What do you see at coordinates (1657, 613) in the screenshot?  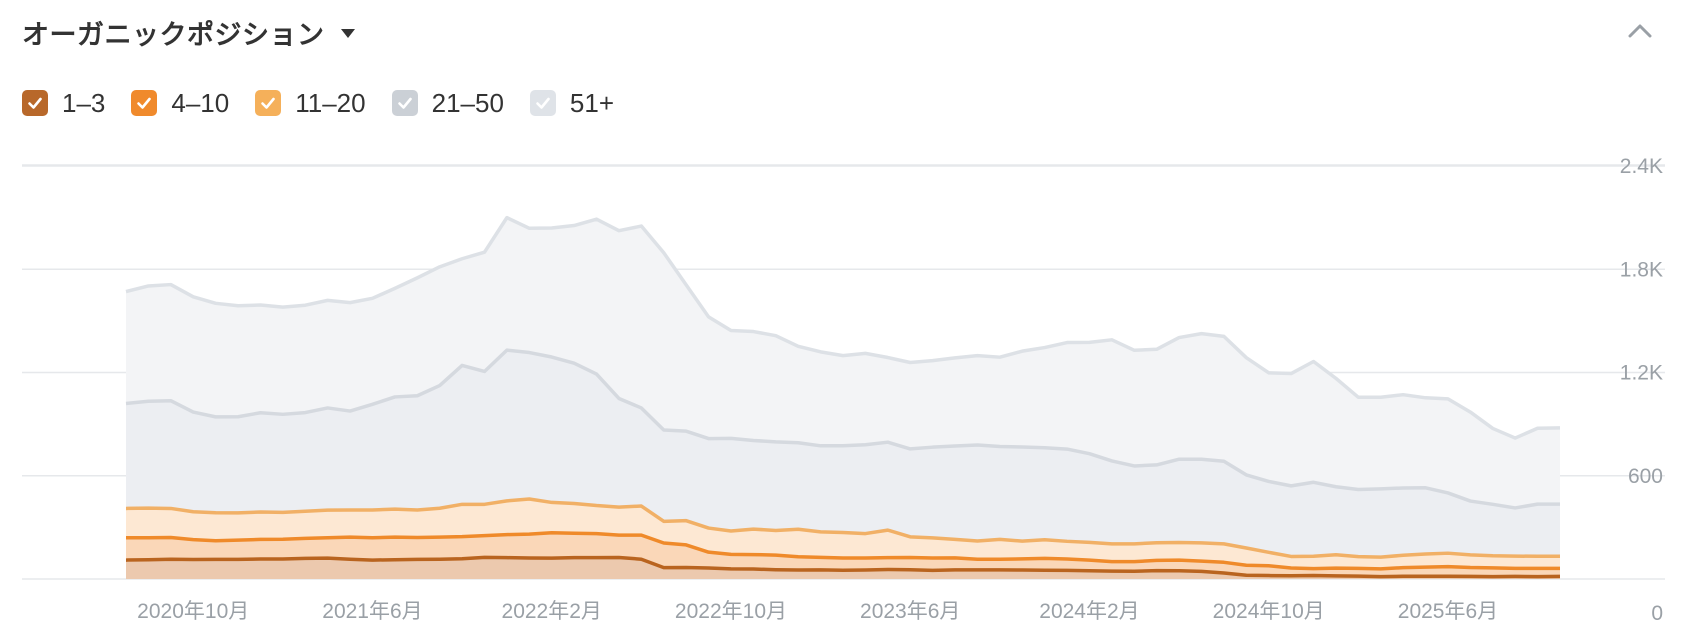 I see `y-tick-label: 0` at bounding box center [1657, 613].